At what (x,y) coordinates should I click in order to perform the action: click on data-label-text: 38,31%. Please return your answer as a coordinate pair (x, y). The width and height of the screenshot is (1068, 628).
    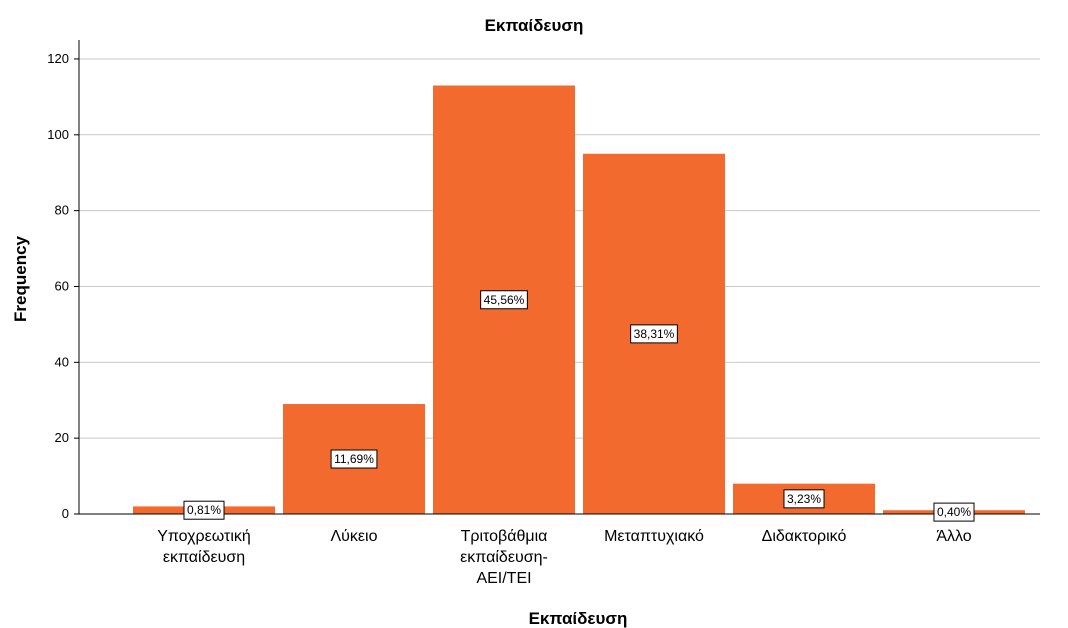
    Looking at the image, I should click on (654, 334).